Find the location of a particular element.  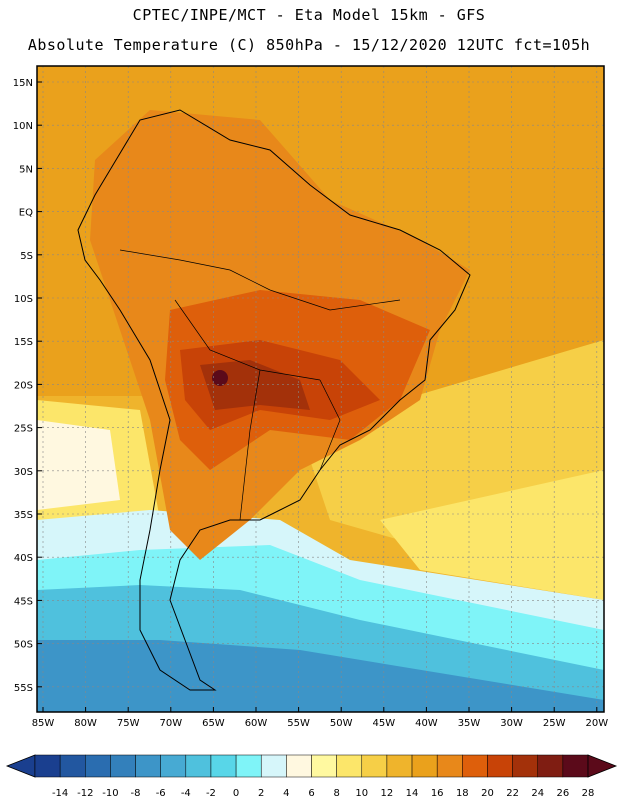

lon-tick-label: 65W is located at coordinates (213, 723).